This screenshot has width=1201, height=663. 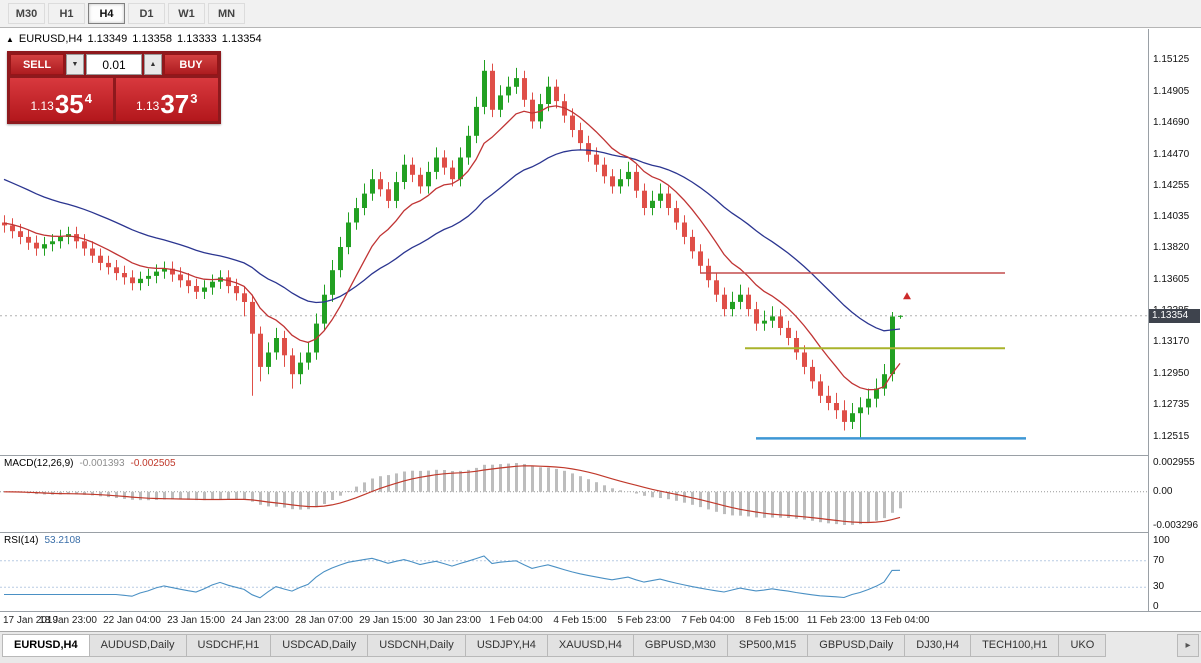 What do you see at coordinates (1171, 341) in the screenshot?
I see `price-axis-label: 1.13170` at bounding box center [1171, 341].